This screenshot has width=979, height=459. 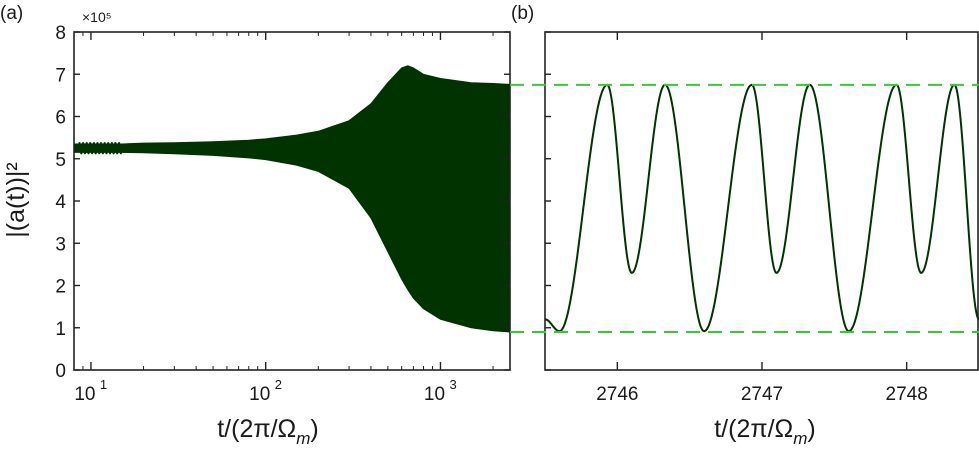 What do you see at coordinates (522, 13) in the screenshot?
I see `panel-b-label: (b)` at bounding box center [522, 13].